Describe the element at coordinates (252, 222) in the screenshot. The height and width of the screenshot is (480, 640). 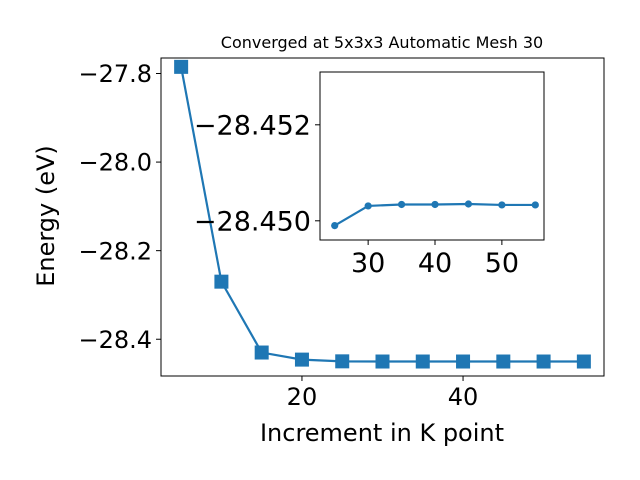
I see `inset-y-tick-label: −28.450` at that location.